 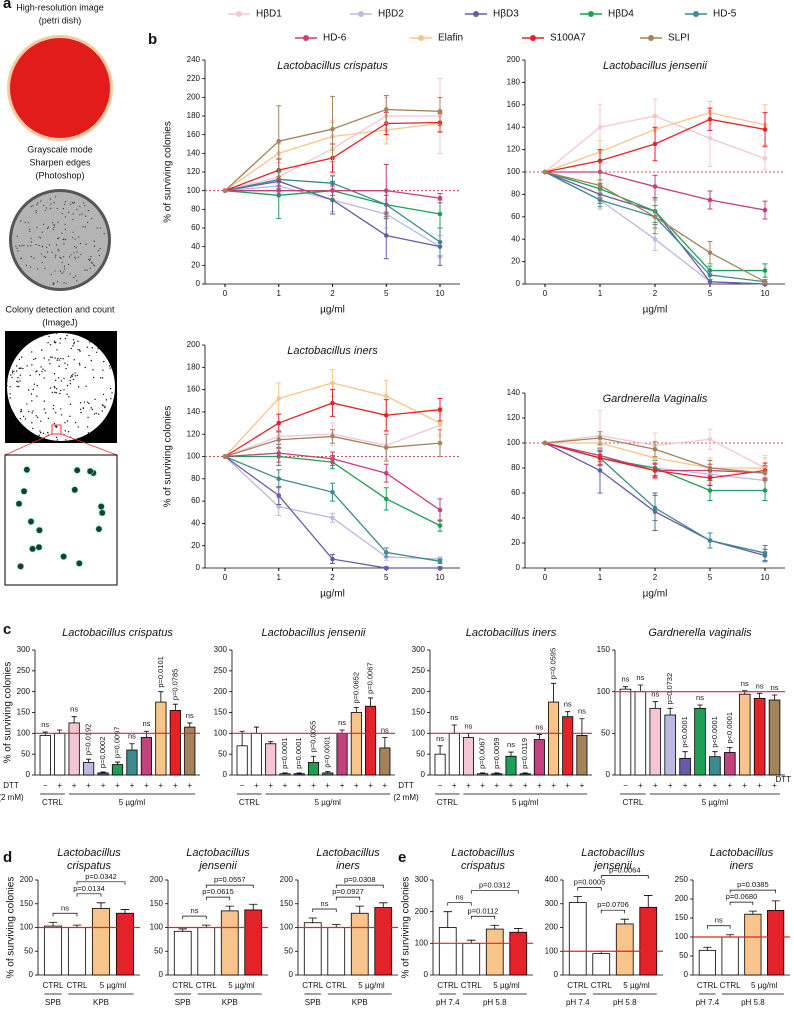 What do you see at coordinates (422, 911) in the screenshot?
I see `y-tick-label: 200` at bounding box center [422, 911].